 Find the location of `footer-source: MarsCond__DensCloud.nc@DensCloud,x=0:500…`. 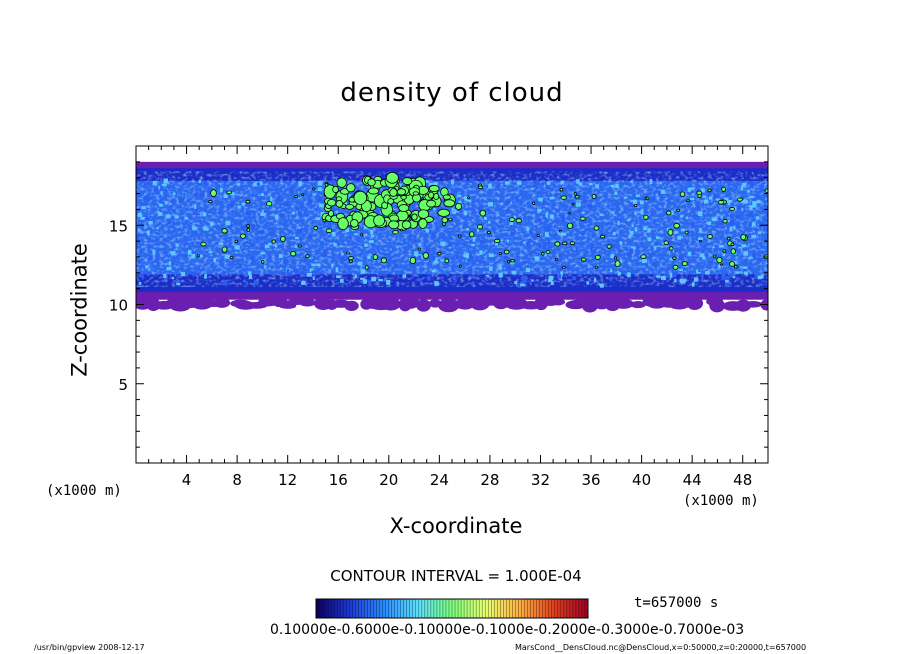

footer-source: MarsCond__DensCloud.nc@DensCloud,x=0:500… is located at coordinates (661, 647).